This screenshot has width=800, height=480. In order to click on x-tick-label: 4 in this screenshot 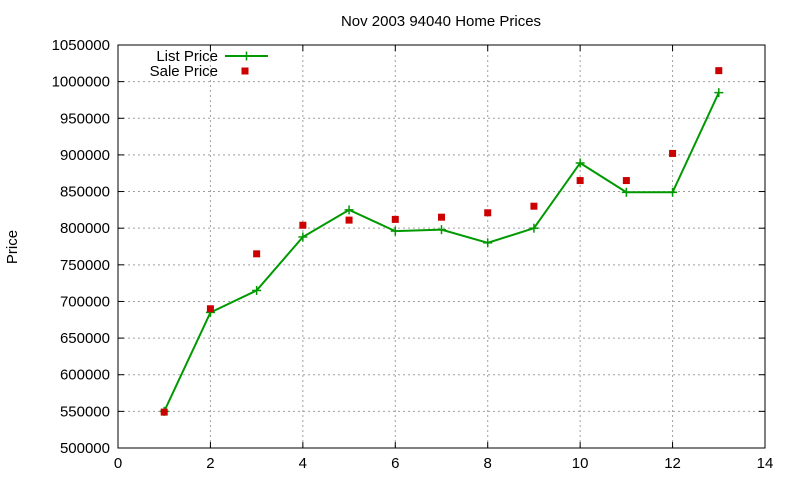, I will do `click(303, 463)`.